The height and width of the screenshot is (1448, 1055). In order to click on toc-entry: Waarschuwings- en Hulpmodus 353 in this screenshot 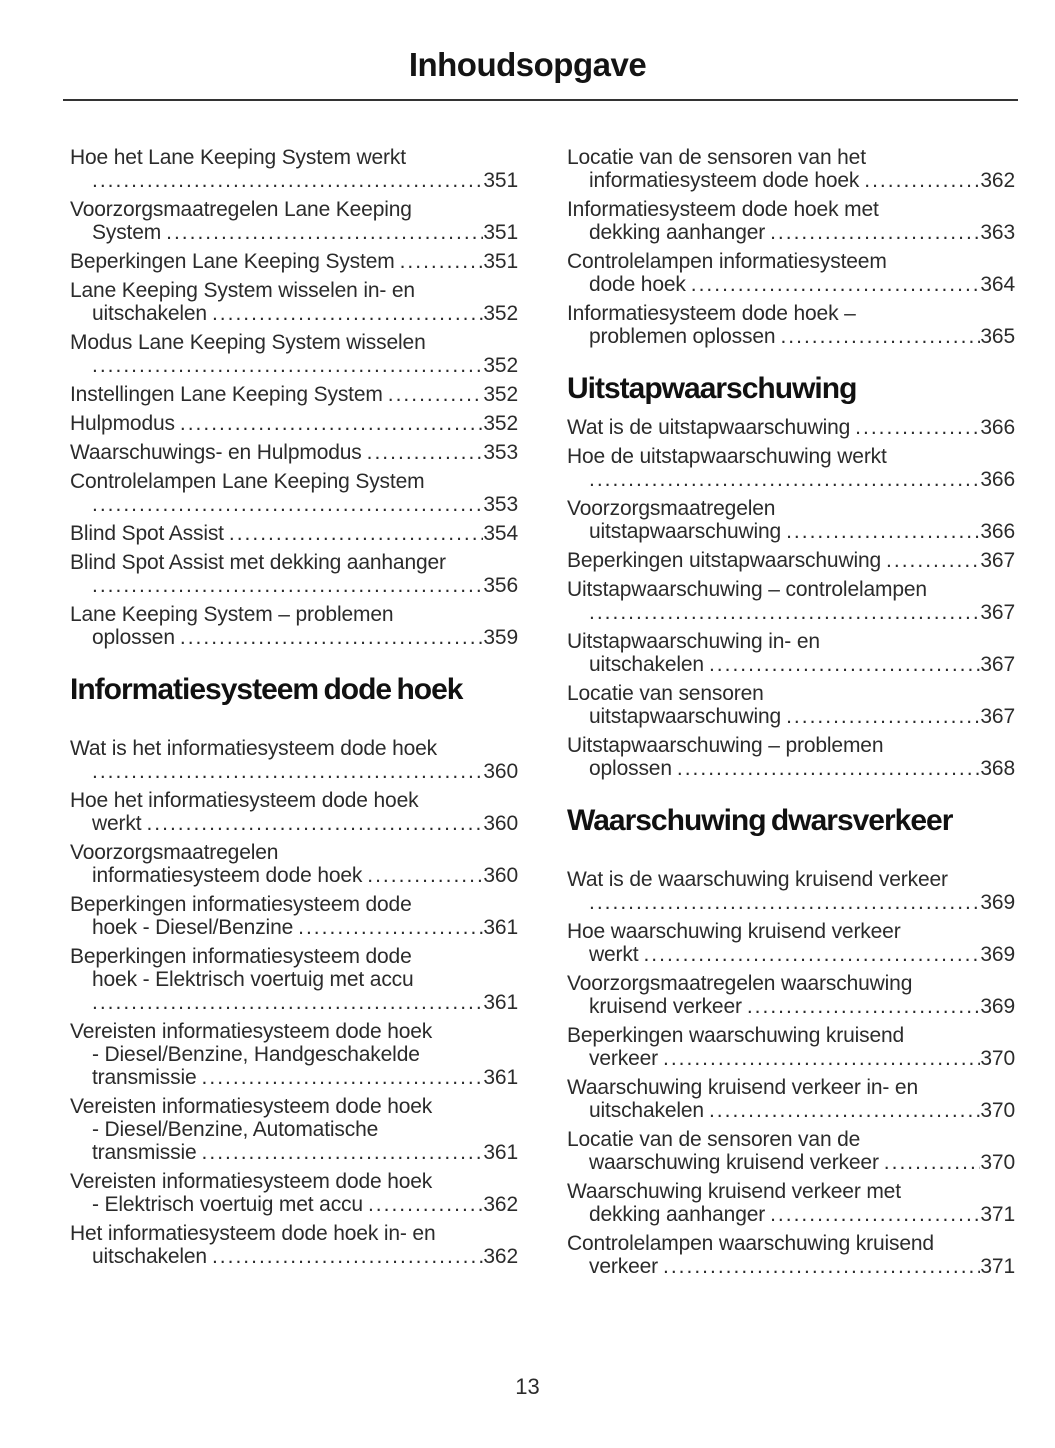, I will do `click(294, 452)`.